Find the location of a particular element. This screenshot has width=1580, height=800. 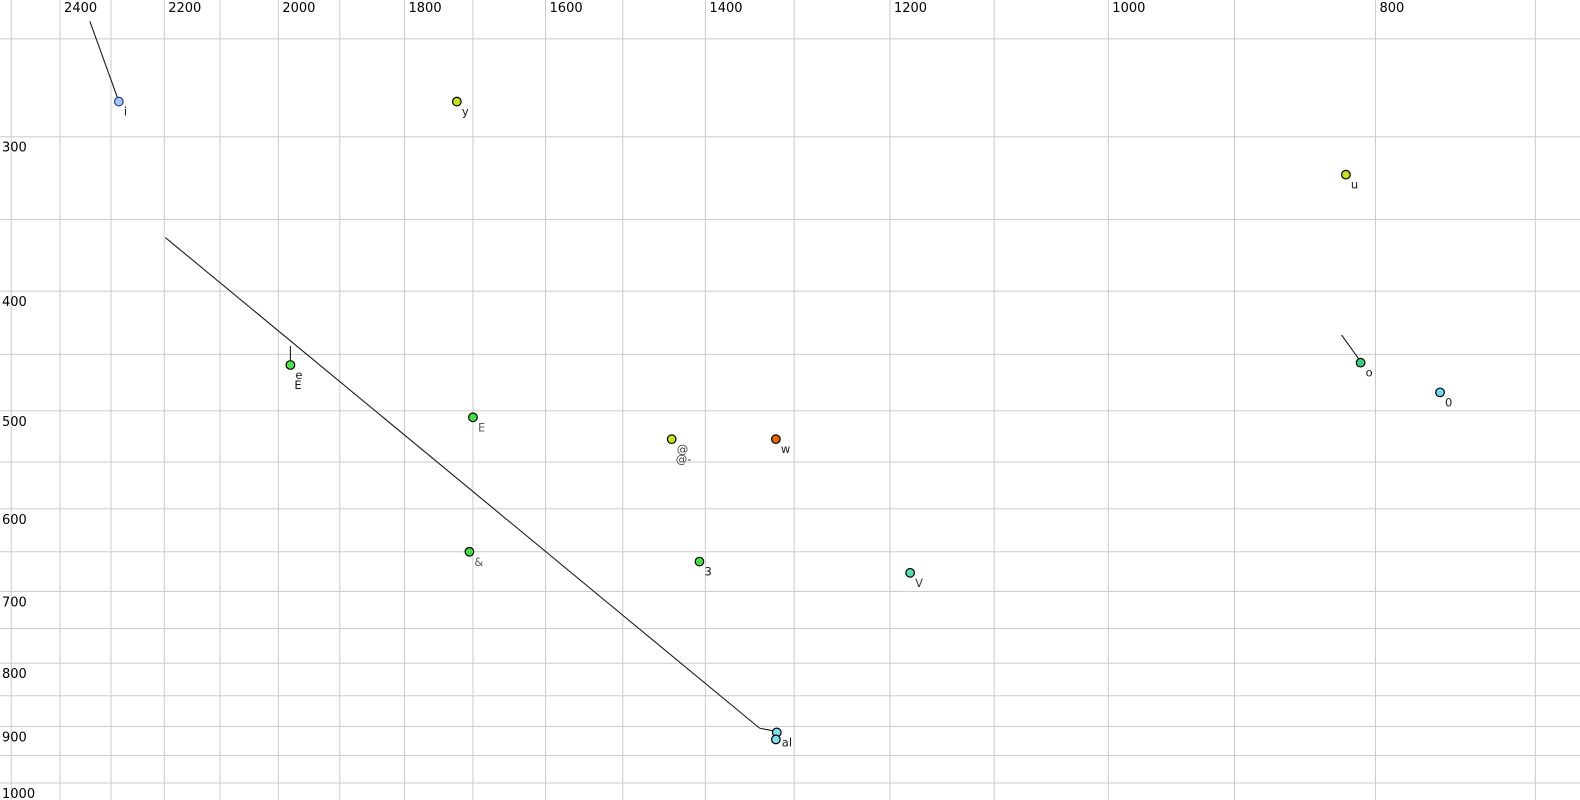

x-tick-label: 1800 is located at coordinates (425, 8).